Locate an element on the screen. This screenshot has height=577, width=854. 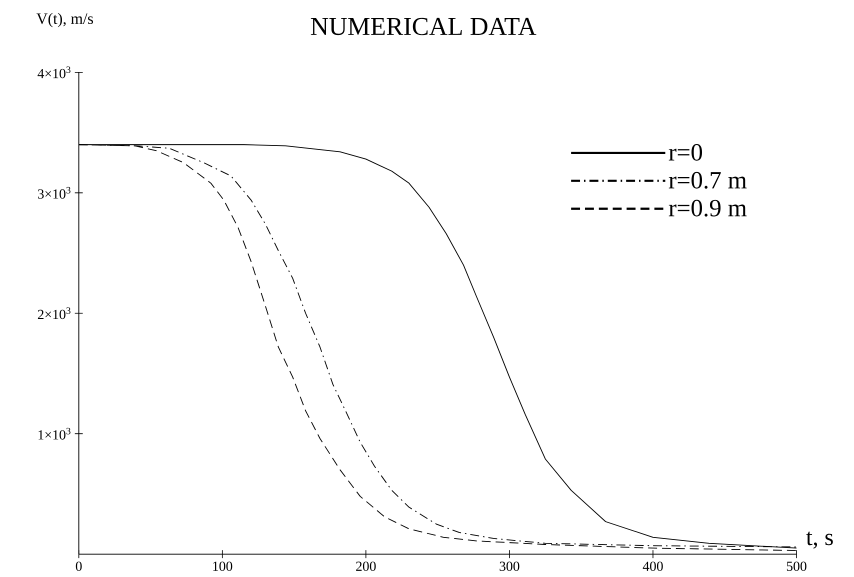
x-axis-title: t, s is located at coordinates (819, 540).